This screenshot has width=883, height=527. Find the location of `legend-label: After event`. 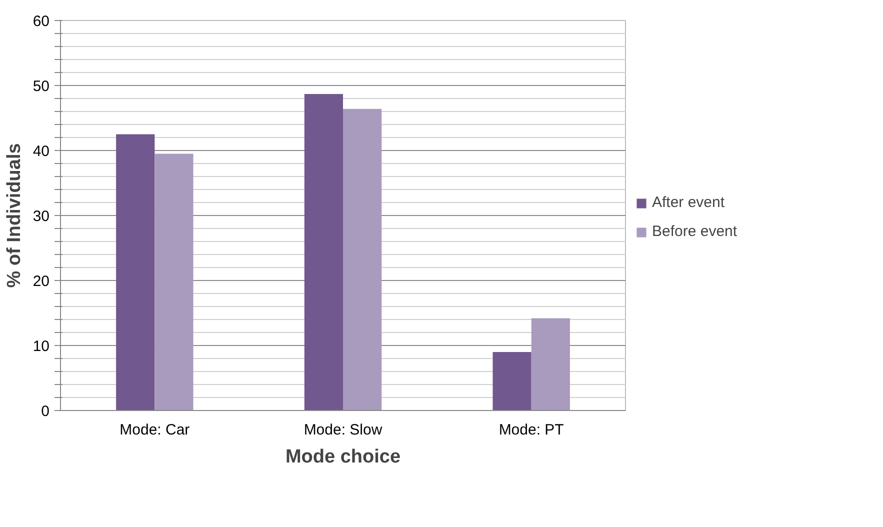

legend-label: After event is located at coordinates (688, 202).